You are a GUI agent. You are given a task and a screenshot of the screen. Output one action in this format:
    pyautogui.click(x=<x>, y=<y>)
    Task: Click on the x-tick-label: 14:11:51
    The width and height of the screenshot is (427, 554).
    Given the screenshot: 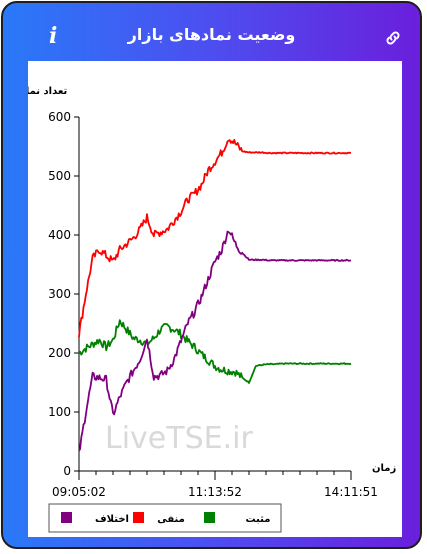 What is the action you would take?
    pyautogui.click(x=351, y=492)
    